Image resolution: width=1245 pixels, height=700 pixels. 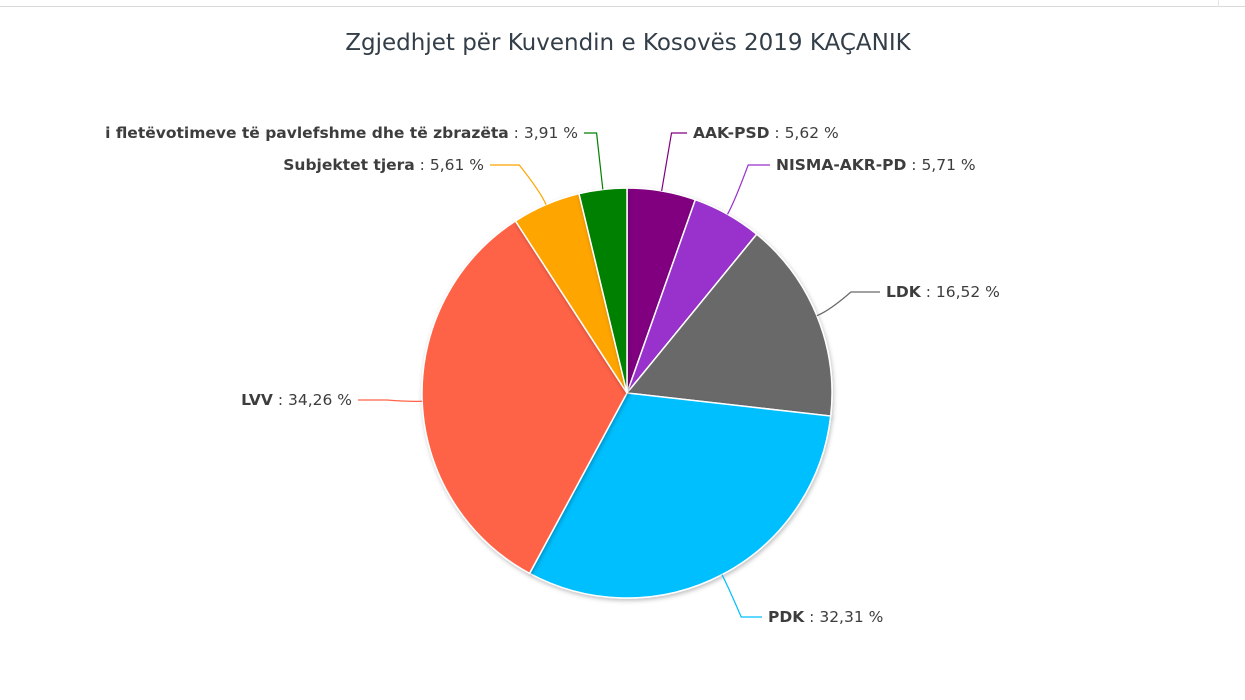 I want to click on slice-label-1: NISMA-AKR-PD : 5,71 %, so click(x=876, y=165).